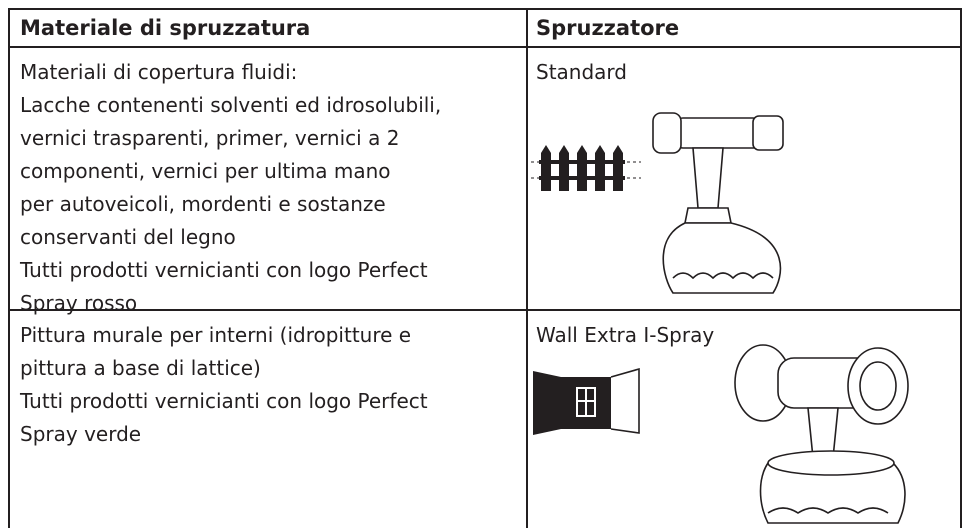 The height and width of the screenshot is (528, 969). I want to click on text-line: Spray rosso, so click(79, 303).